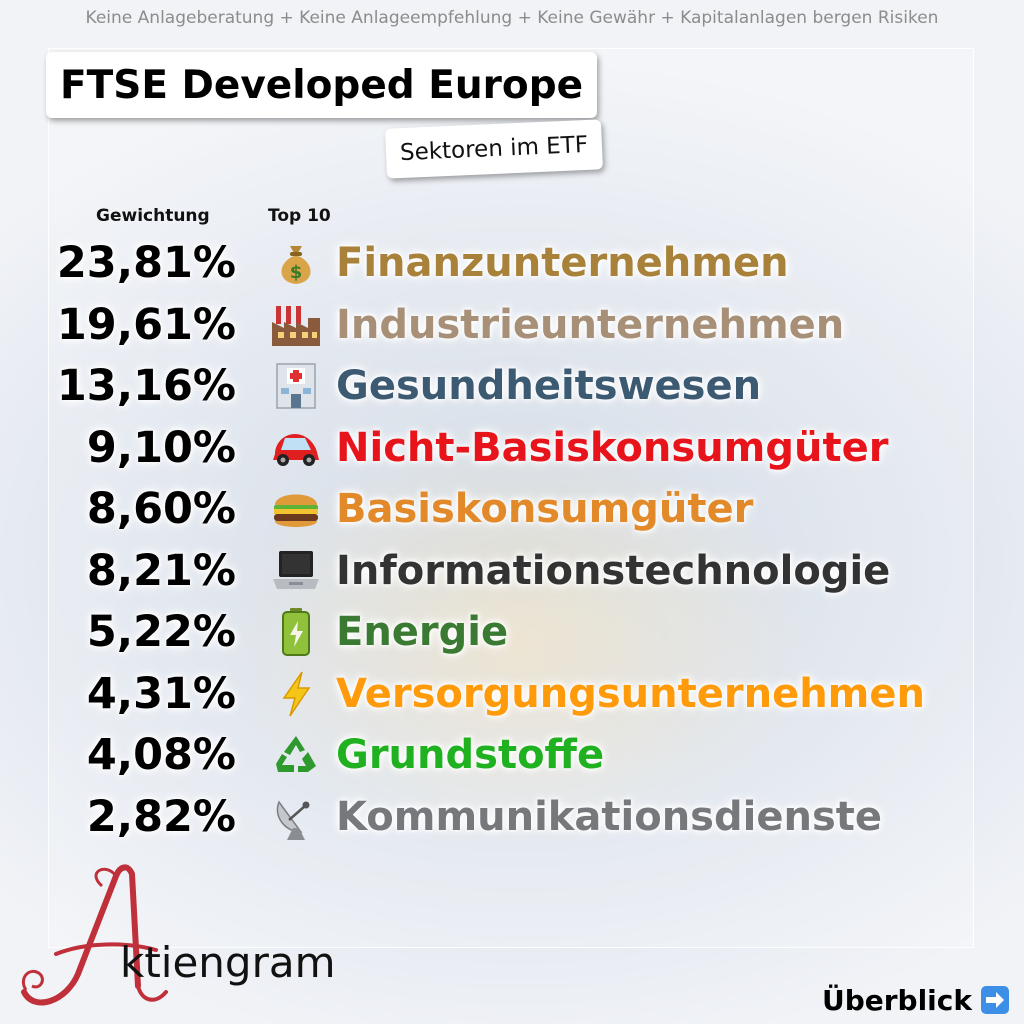 This screenshot has height=1024, width=1024. What do you see at coordinates (161, 755) in the screenshot?
I see `sector-weight: 4,08%` at bounding box center [161, 755].